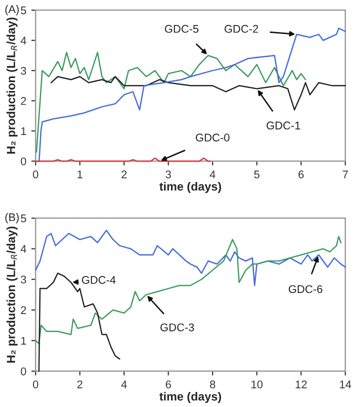  I want to click on series-label: GDC-1, so click(283, 126).